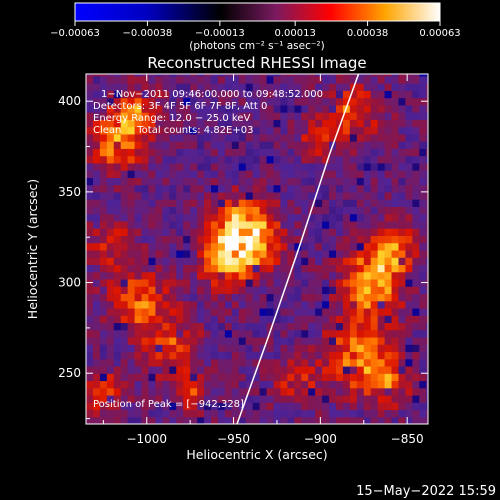 Image resolution: width=500 pixels, height=500 pixels. What do you see at coordinates (407, 439) in the screenshot?
I see `x-tick-label: −850` at bounding box center [407, 439].